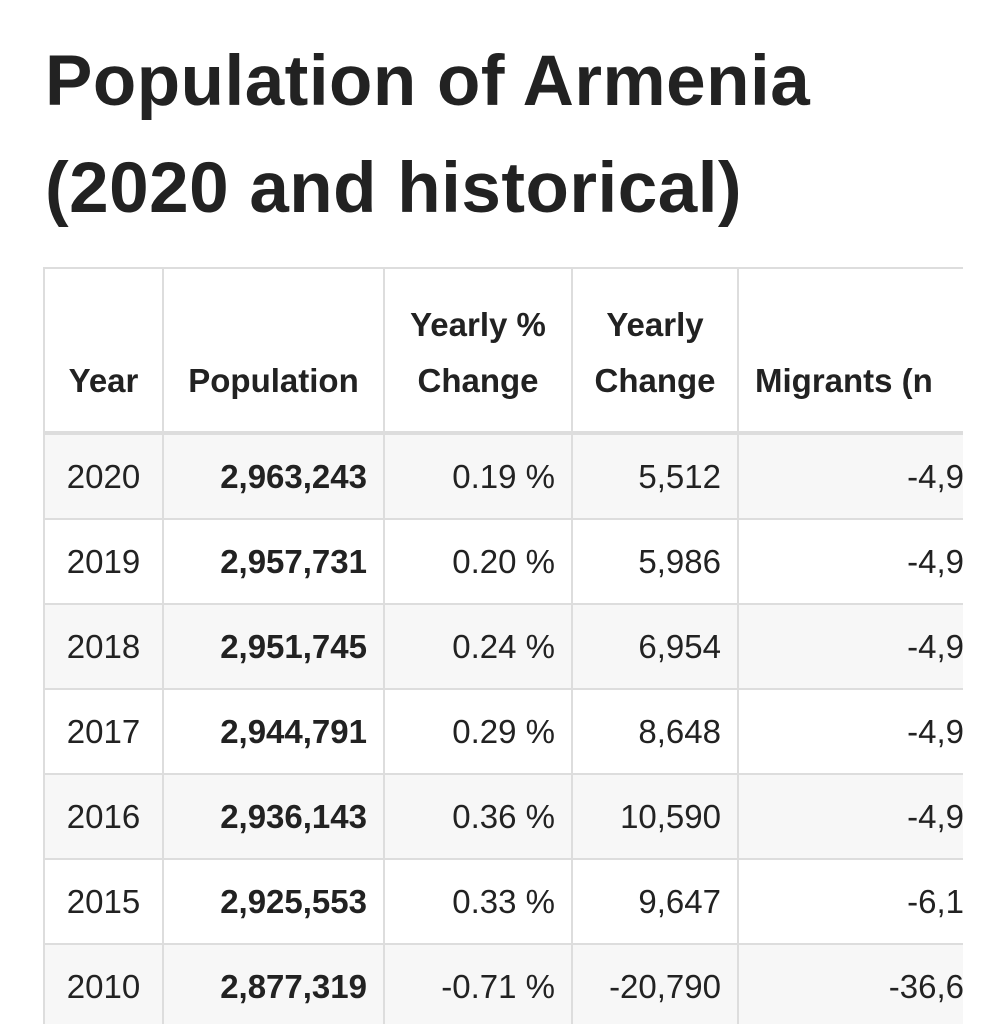  I want to click on table-cell: 10,590, so click(655, 816).